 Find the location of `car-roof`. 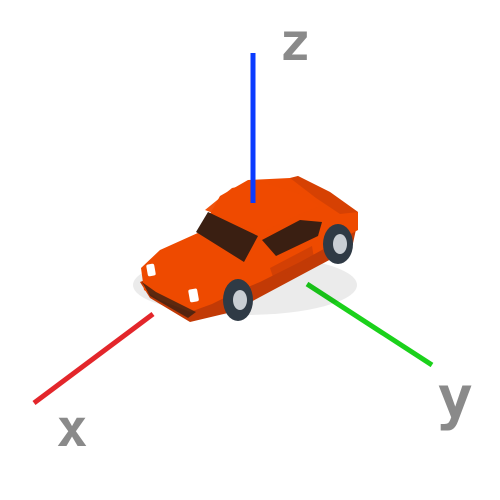

car-roof is located at coordinates (262, 207).